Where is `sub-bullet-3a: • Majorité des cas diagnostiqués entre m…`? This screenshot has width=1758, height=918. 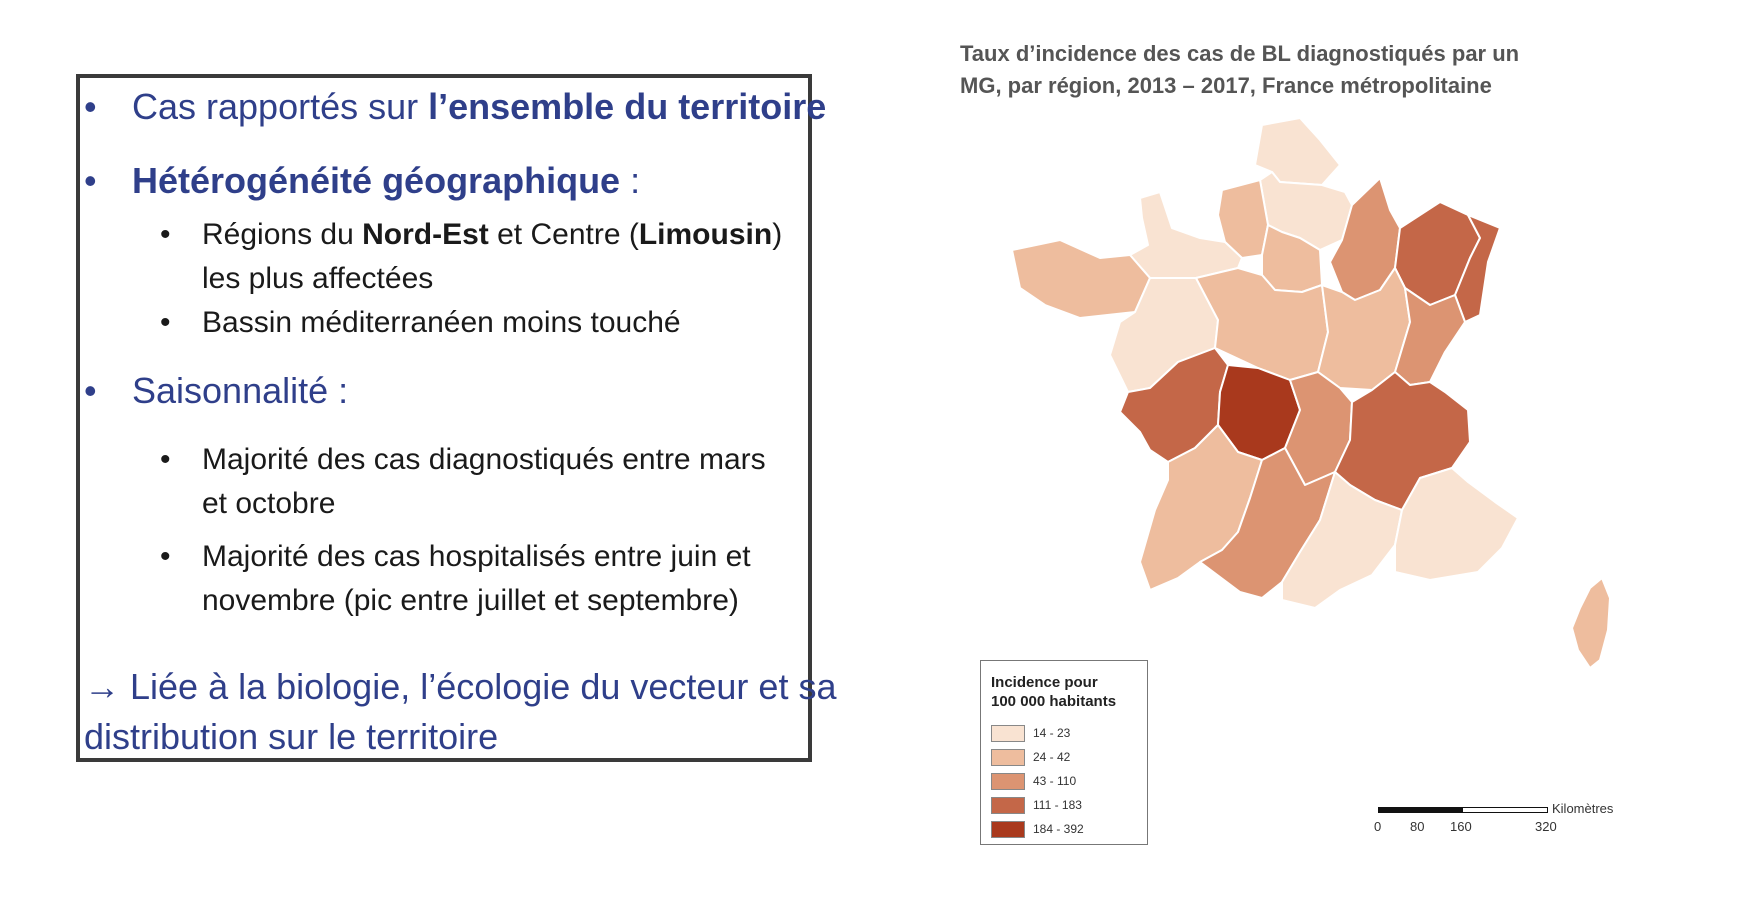
sub-bullet-3a: • Majorité des cas diagnostiqués entre m… is located at coordinates (463, 481).